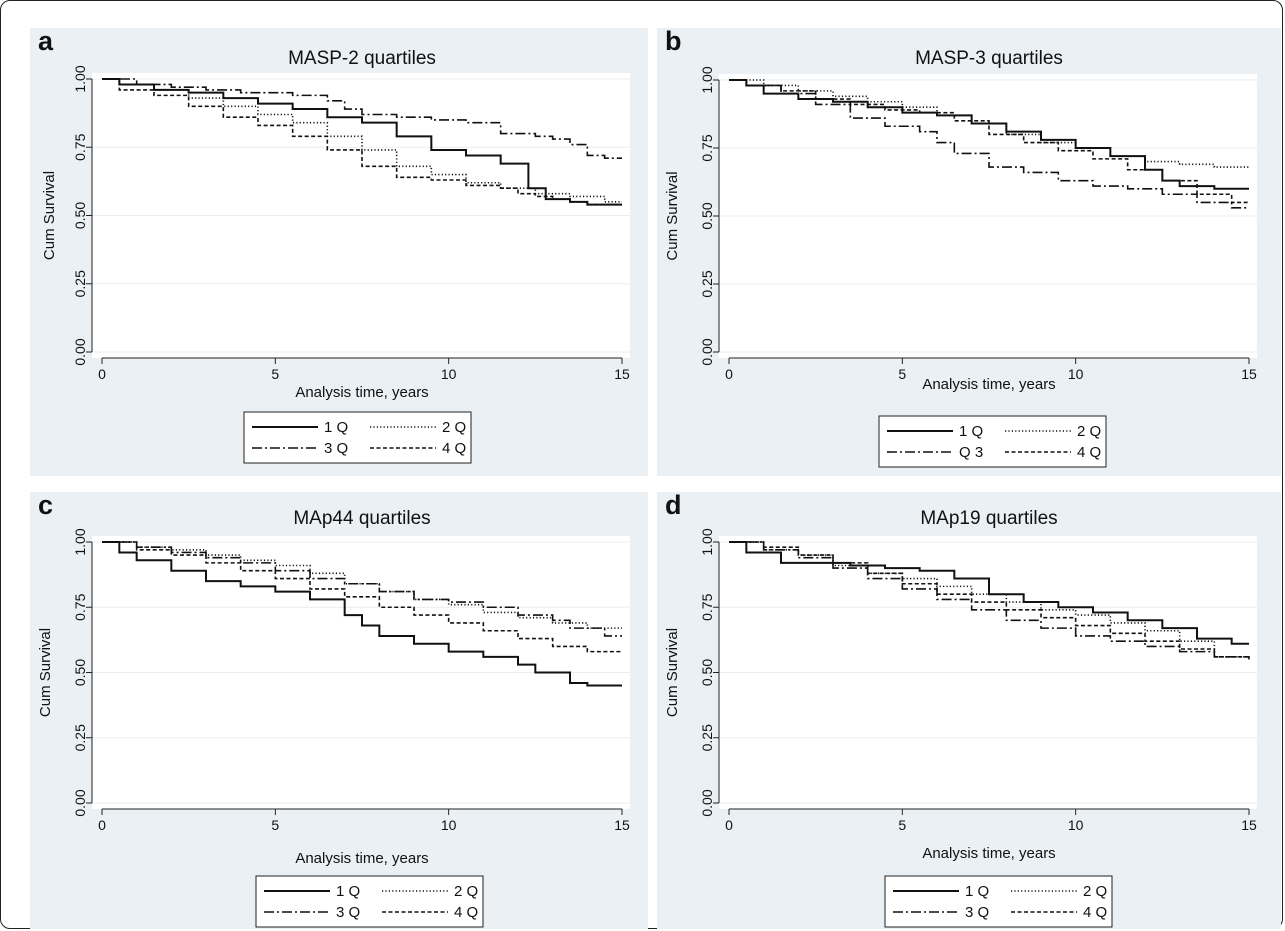  What do you see at coordinates (673, 505) in the screenshot?
I see `panel-letter-d: d` at bounding box center [673, 505].